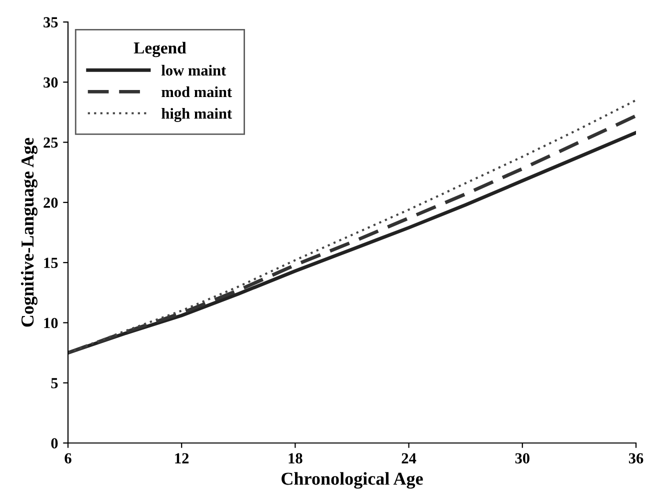  What do you see at coordinates (54, 443) in the screenshot?
I see `y-tick-label: 0` at bounding box center [54, 443].